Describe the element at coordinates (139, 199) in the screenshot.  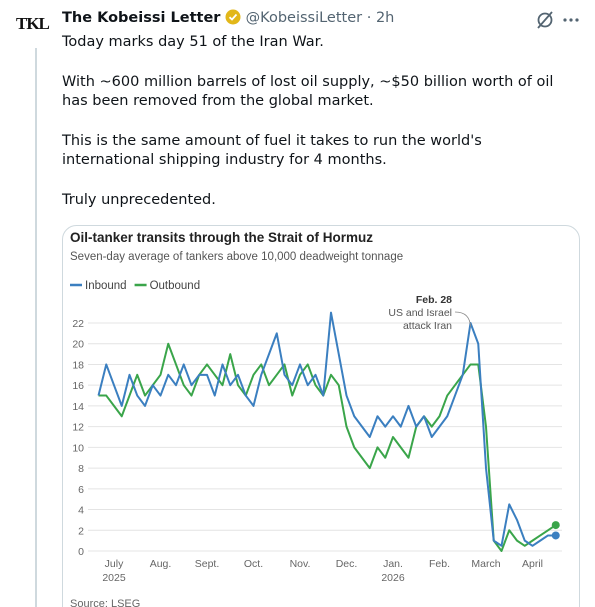
I see `paragraph: Truly unprecedented.` at that location.